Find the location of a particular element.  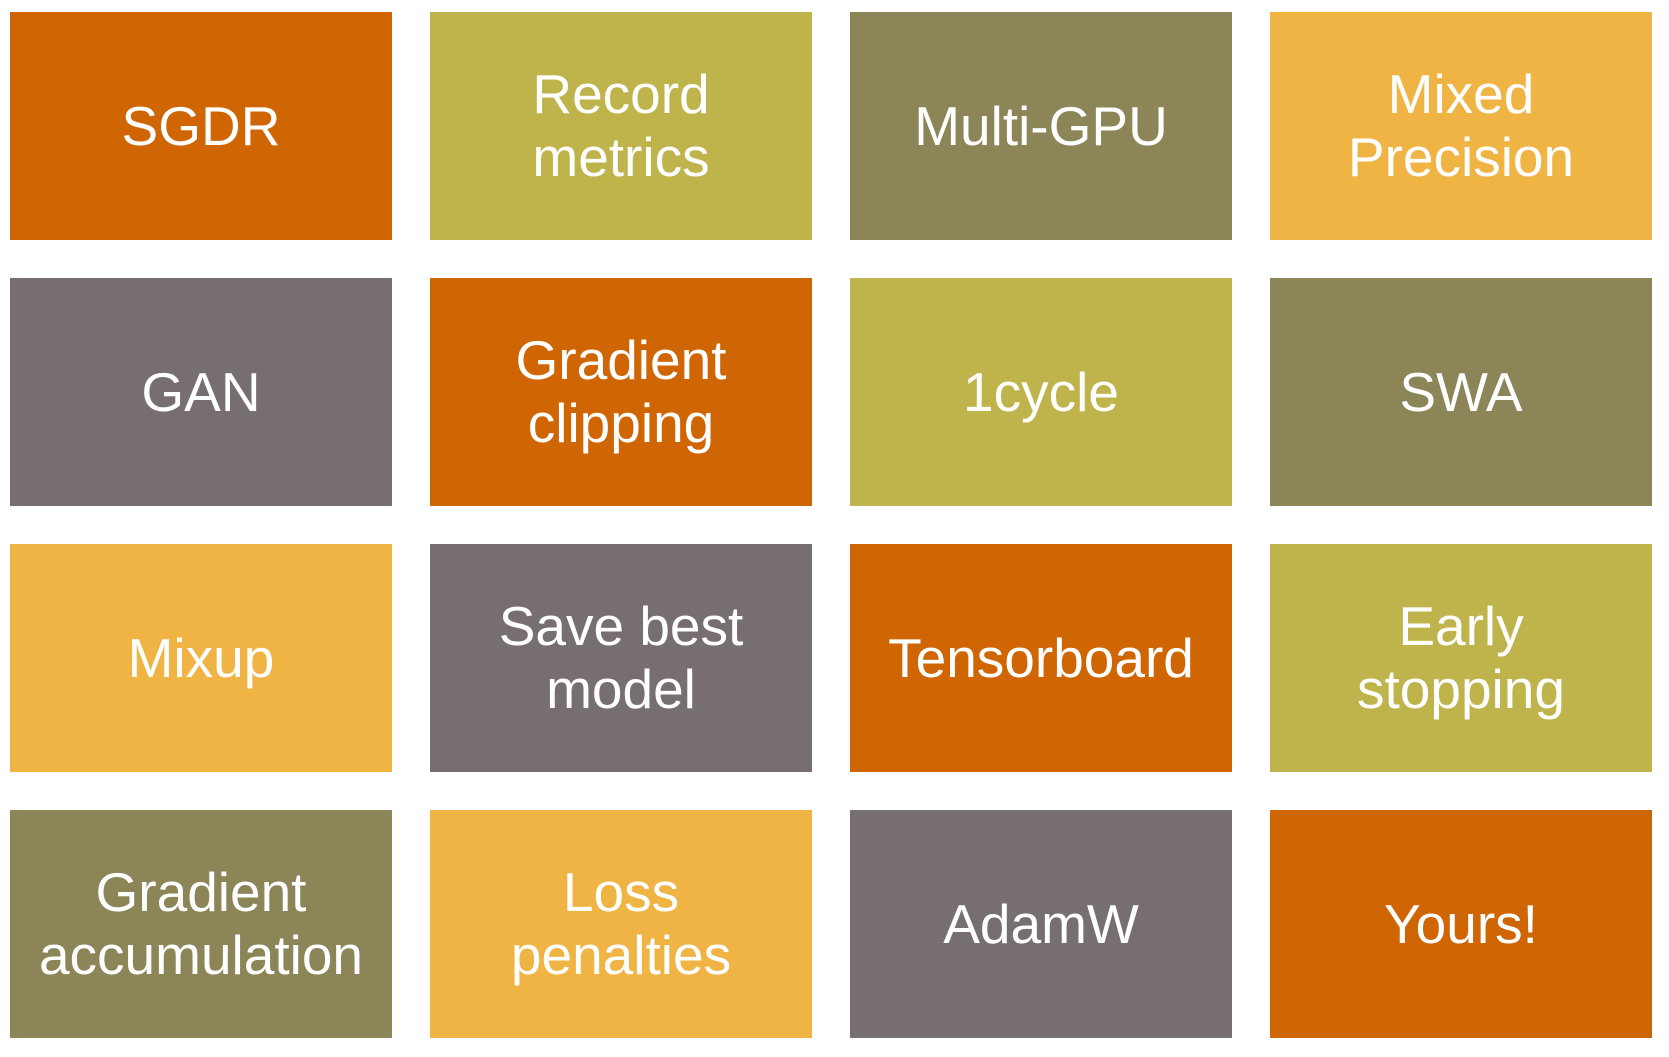

tile-label: Yours! is located at coordinates (1461, 923).